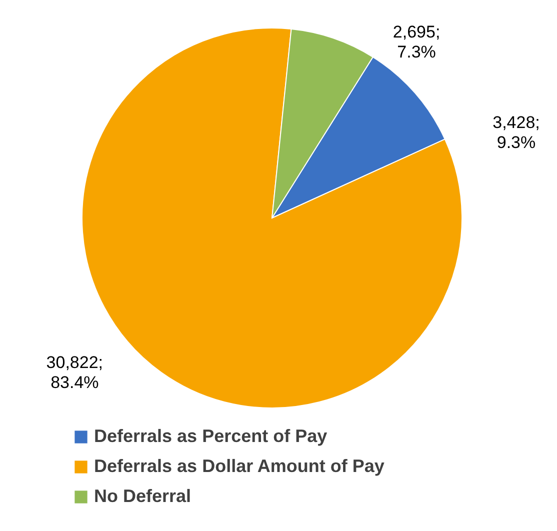 The image size is (557, 531). I want to click on legend-label: No Deferral, so click(143, 496).